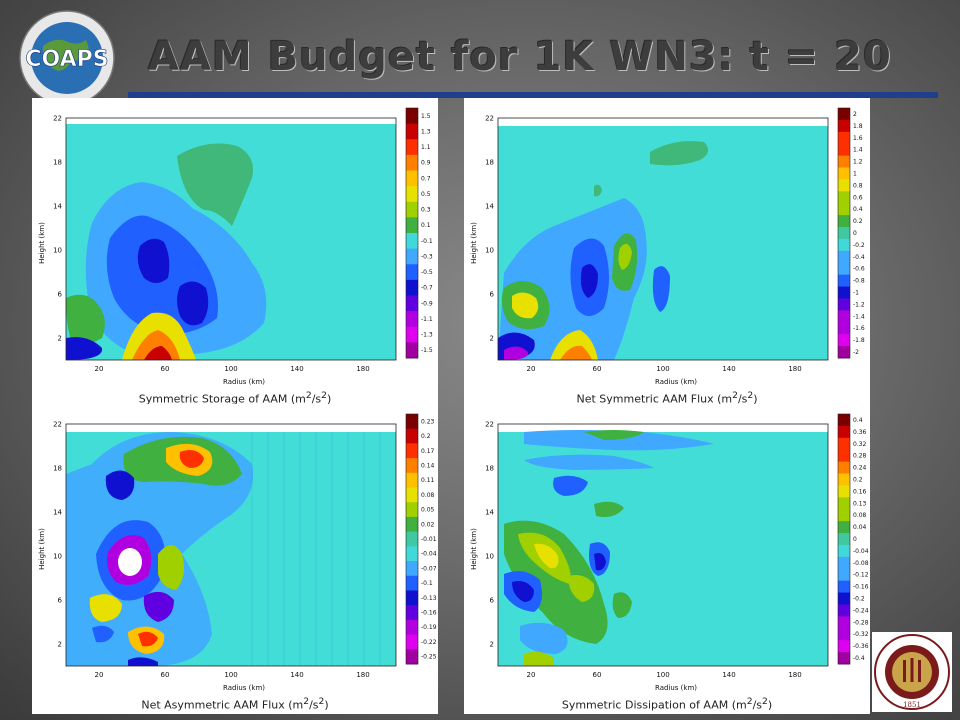  I want to click on colorbar-label: -0.22, so click(429, 642).